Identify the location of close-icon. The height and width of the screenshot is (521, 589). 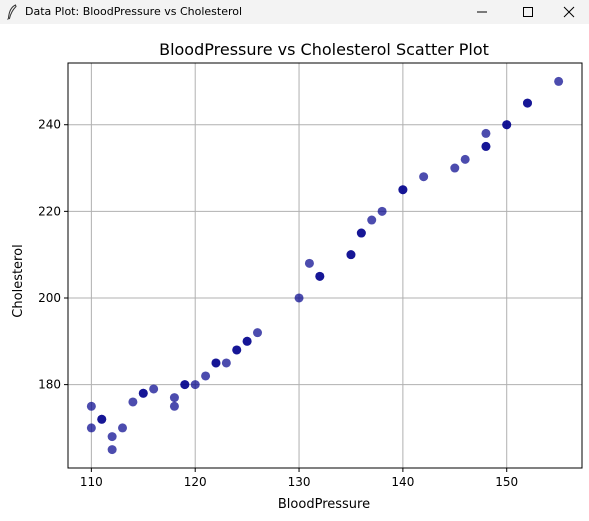
(569, 12).